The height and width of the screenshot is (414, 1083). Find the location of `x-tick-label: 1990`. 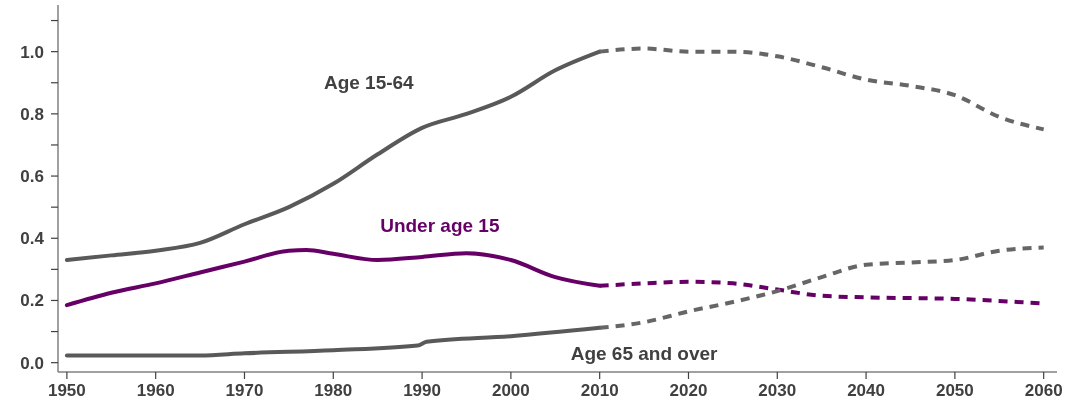

x-tick-label: 1990 is located at coordinates (422, 390).